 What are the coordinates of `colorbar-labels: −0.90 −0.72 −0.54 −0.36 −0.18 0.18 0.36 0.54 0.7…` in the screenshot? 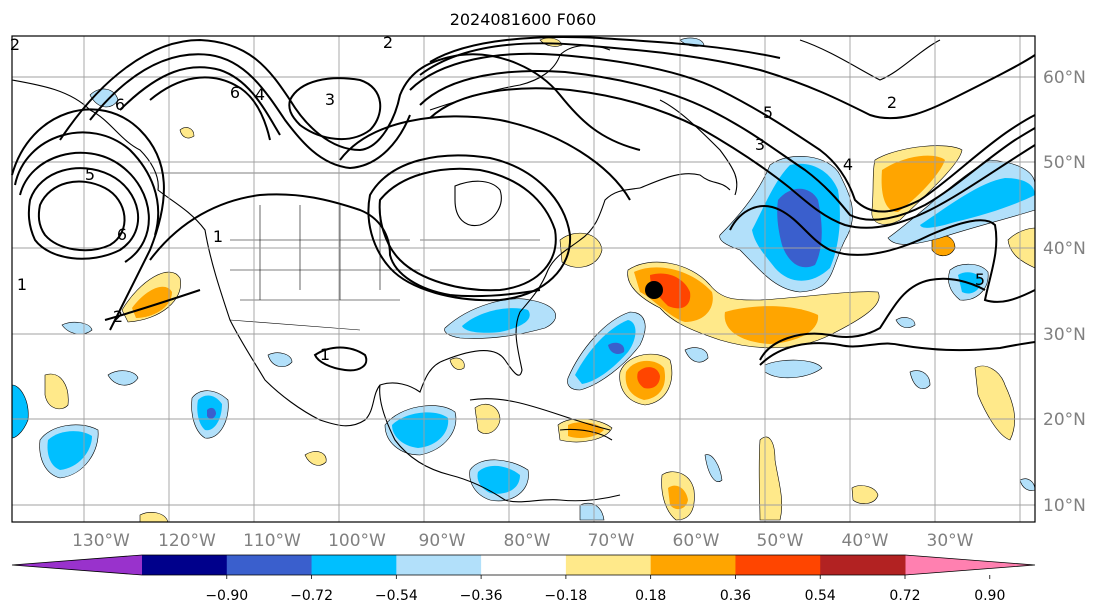 It's located at (605, 589).